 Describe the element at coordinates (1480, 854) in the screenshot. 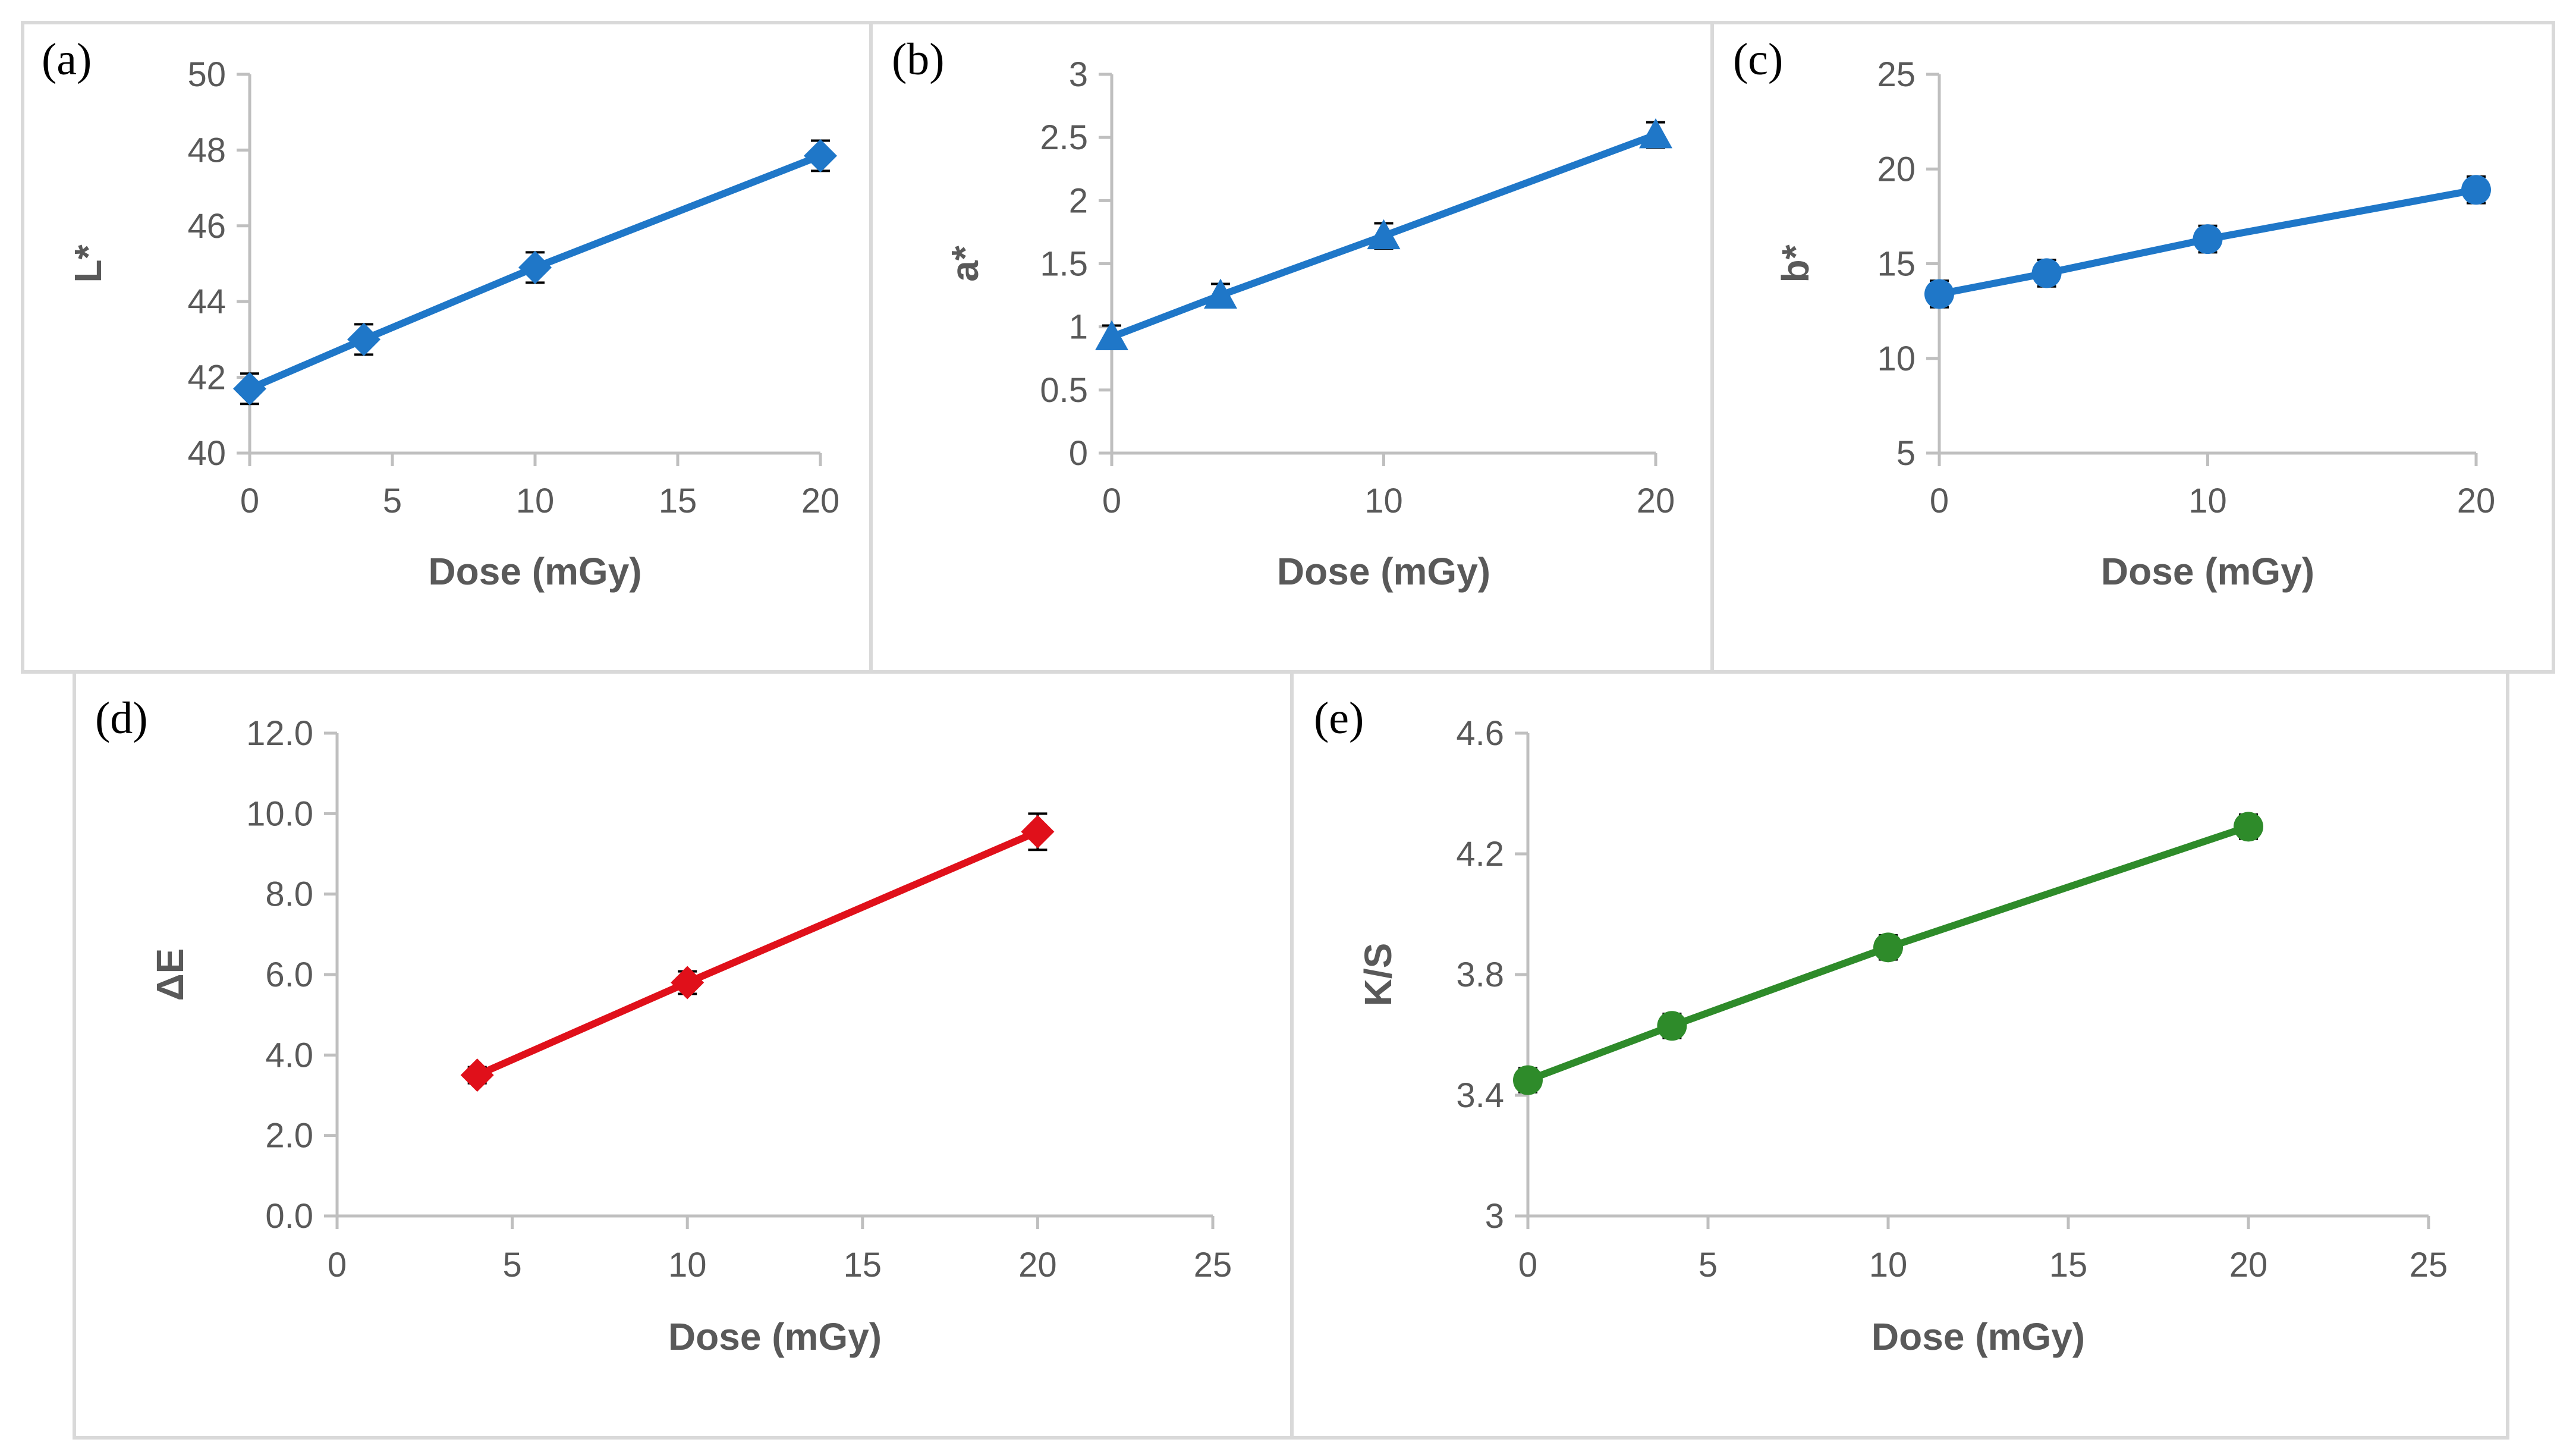

I see `y-tick-label: 4.2` at that location.